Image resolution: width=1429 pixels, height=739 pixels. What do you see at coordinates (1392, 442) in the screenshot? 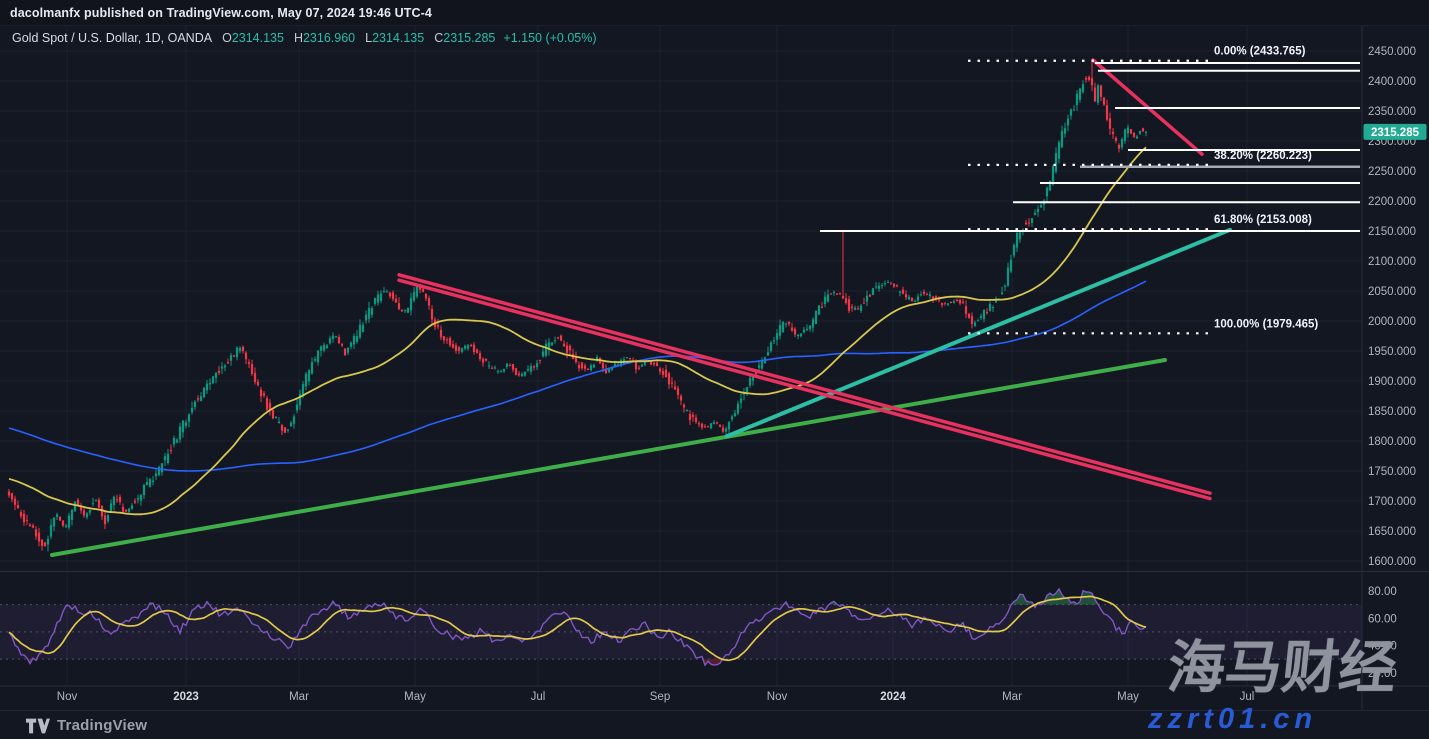
I see `svg-text: 1800.000` at bounding box center [1392, 442].